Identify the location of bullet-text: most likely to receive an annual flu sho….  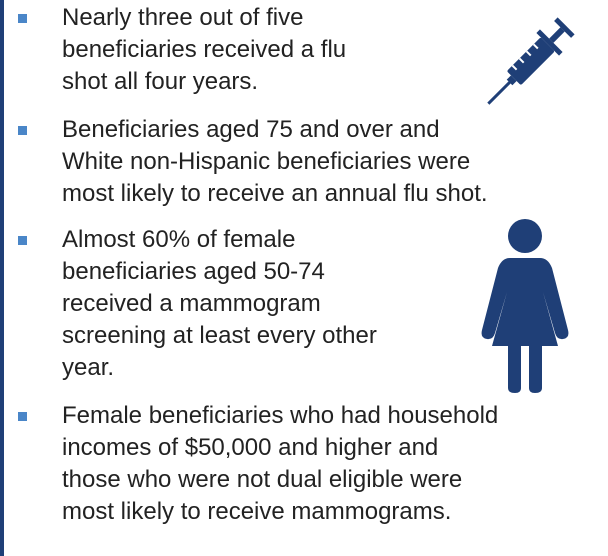
(275, 193).